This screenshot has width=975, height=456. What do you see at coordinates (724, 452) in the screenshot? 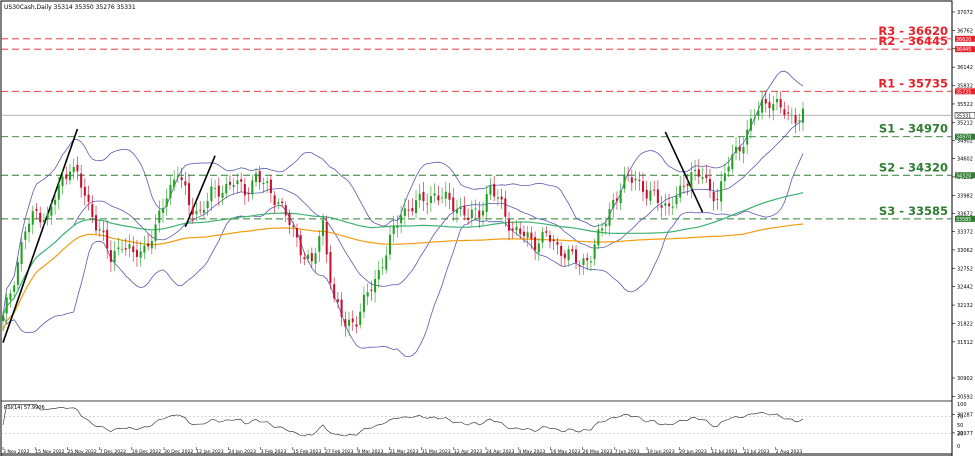
I see `x-tick-label: 11 Jul 2023` at bounding box center [724, 452].